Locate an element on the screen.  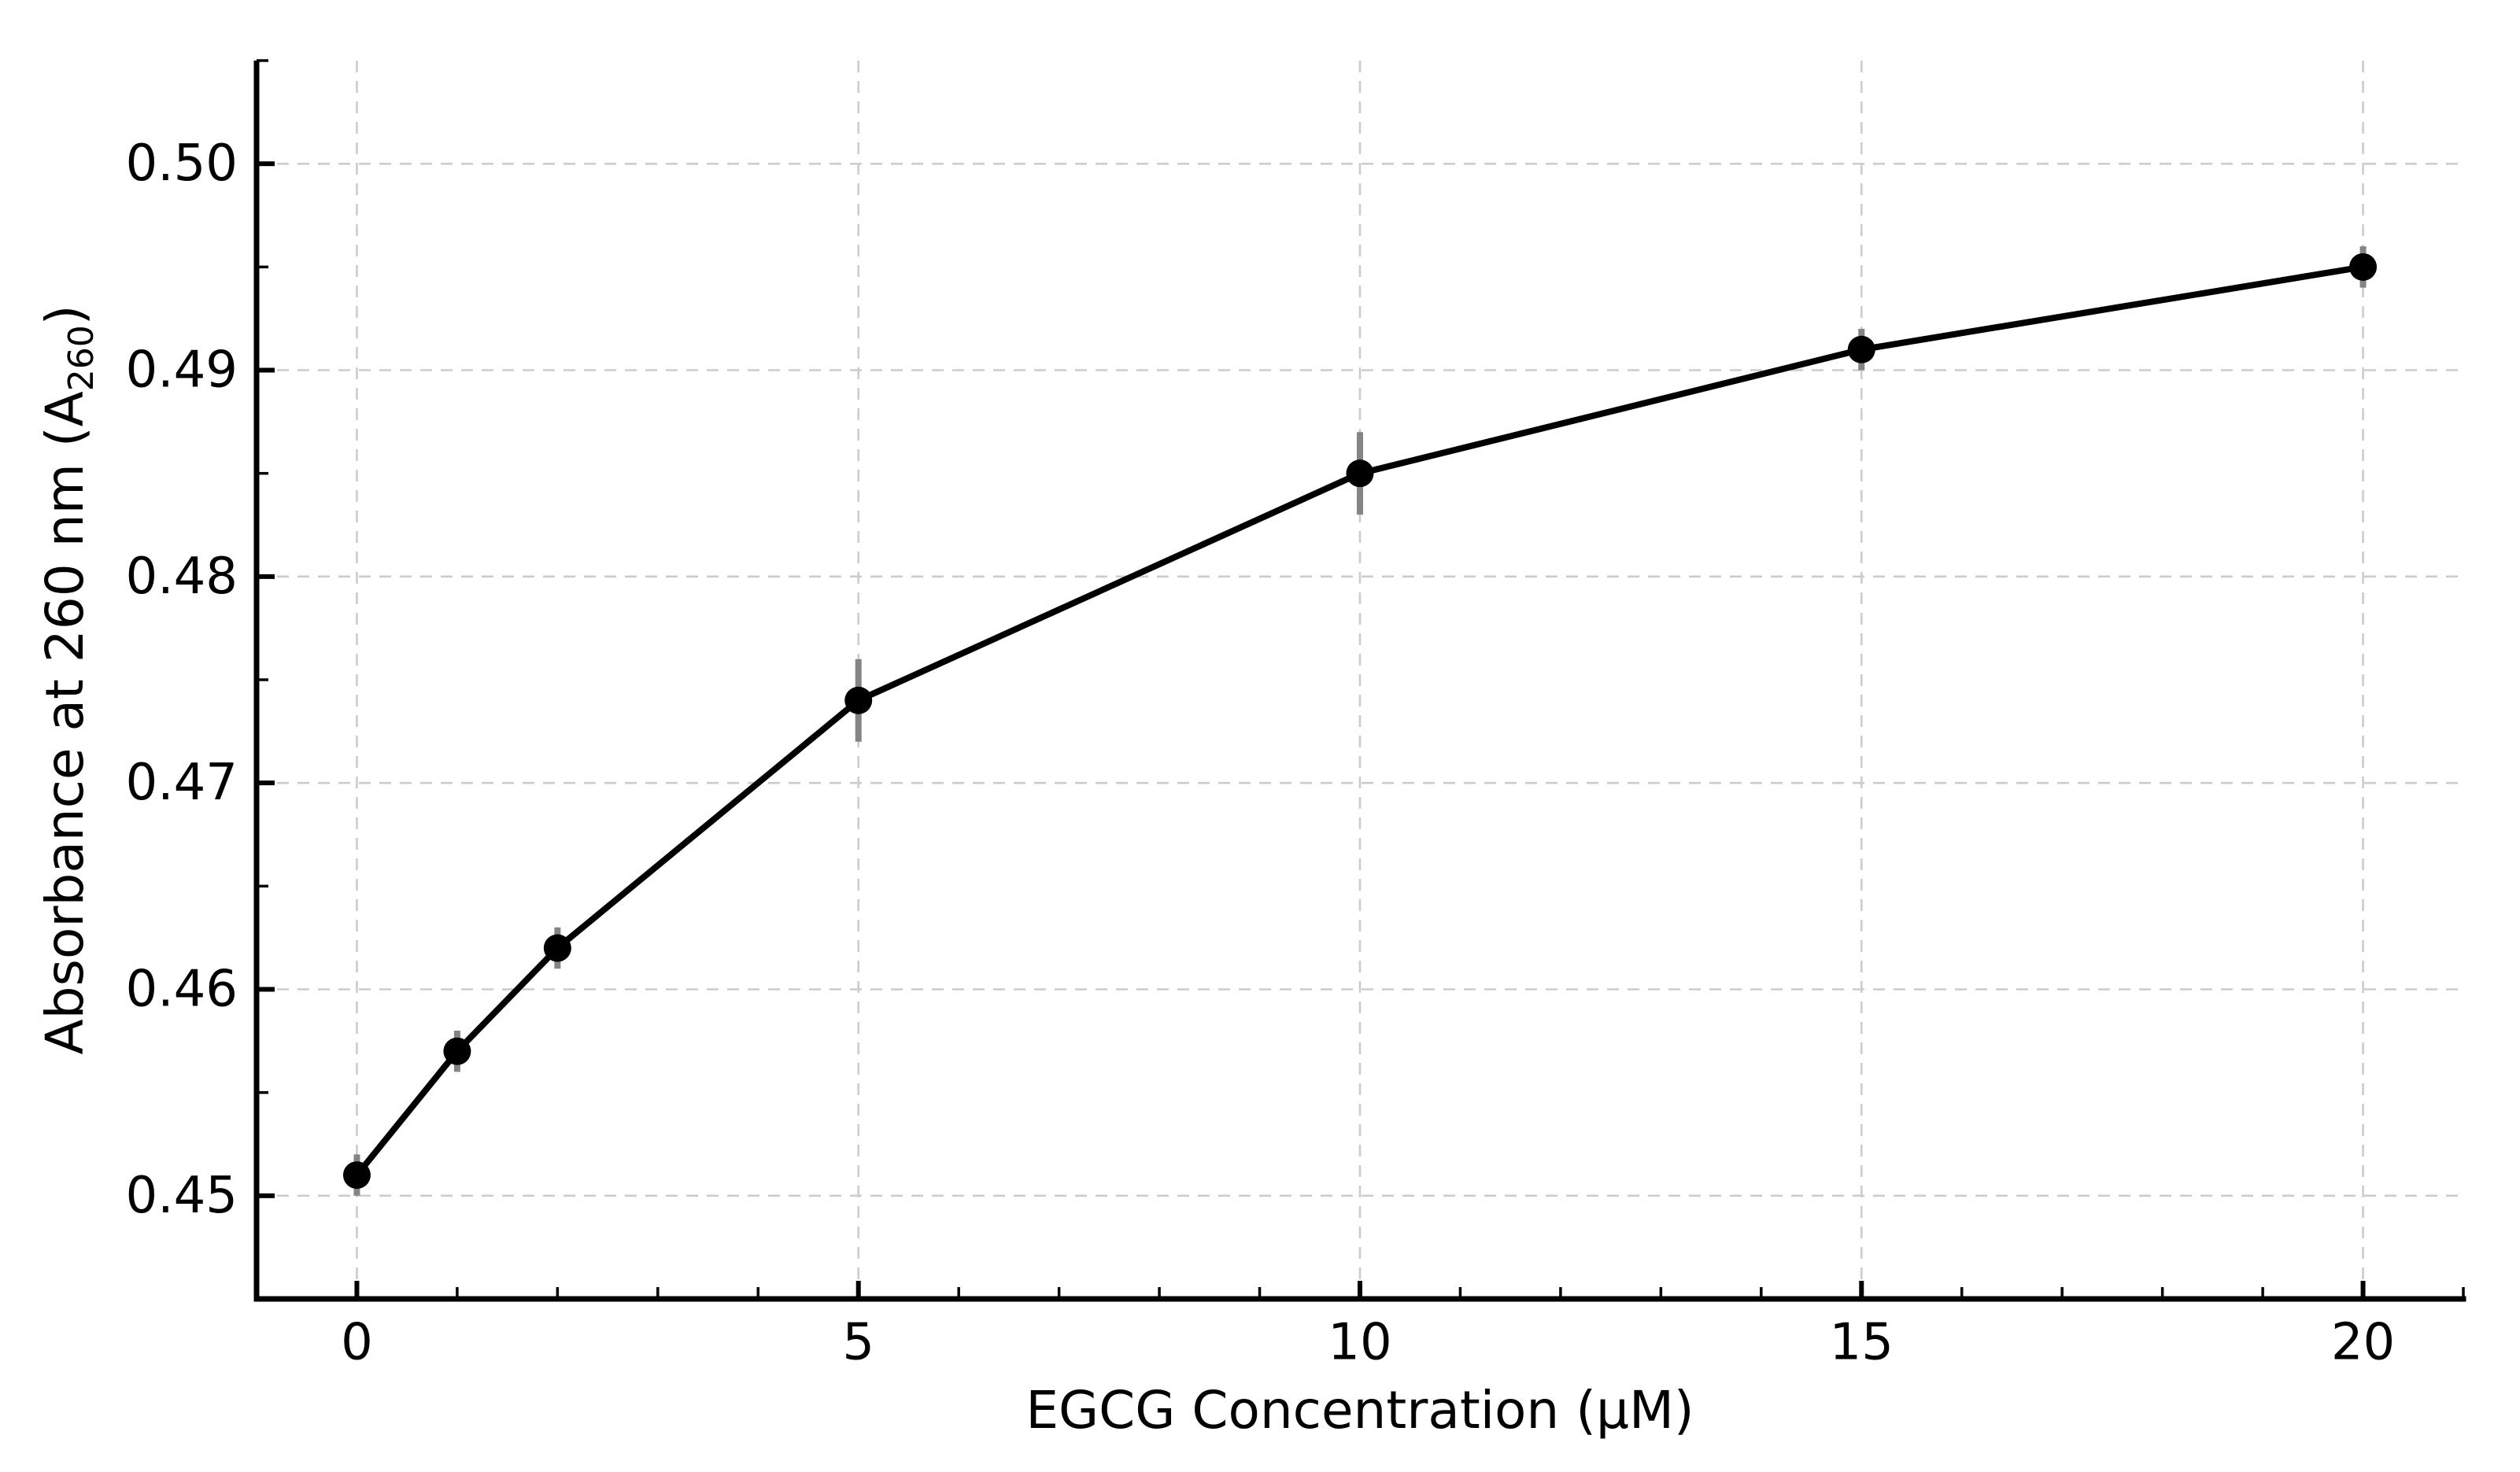
y-axis-title-subscript: 260 is located at coordinates (81, 358).